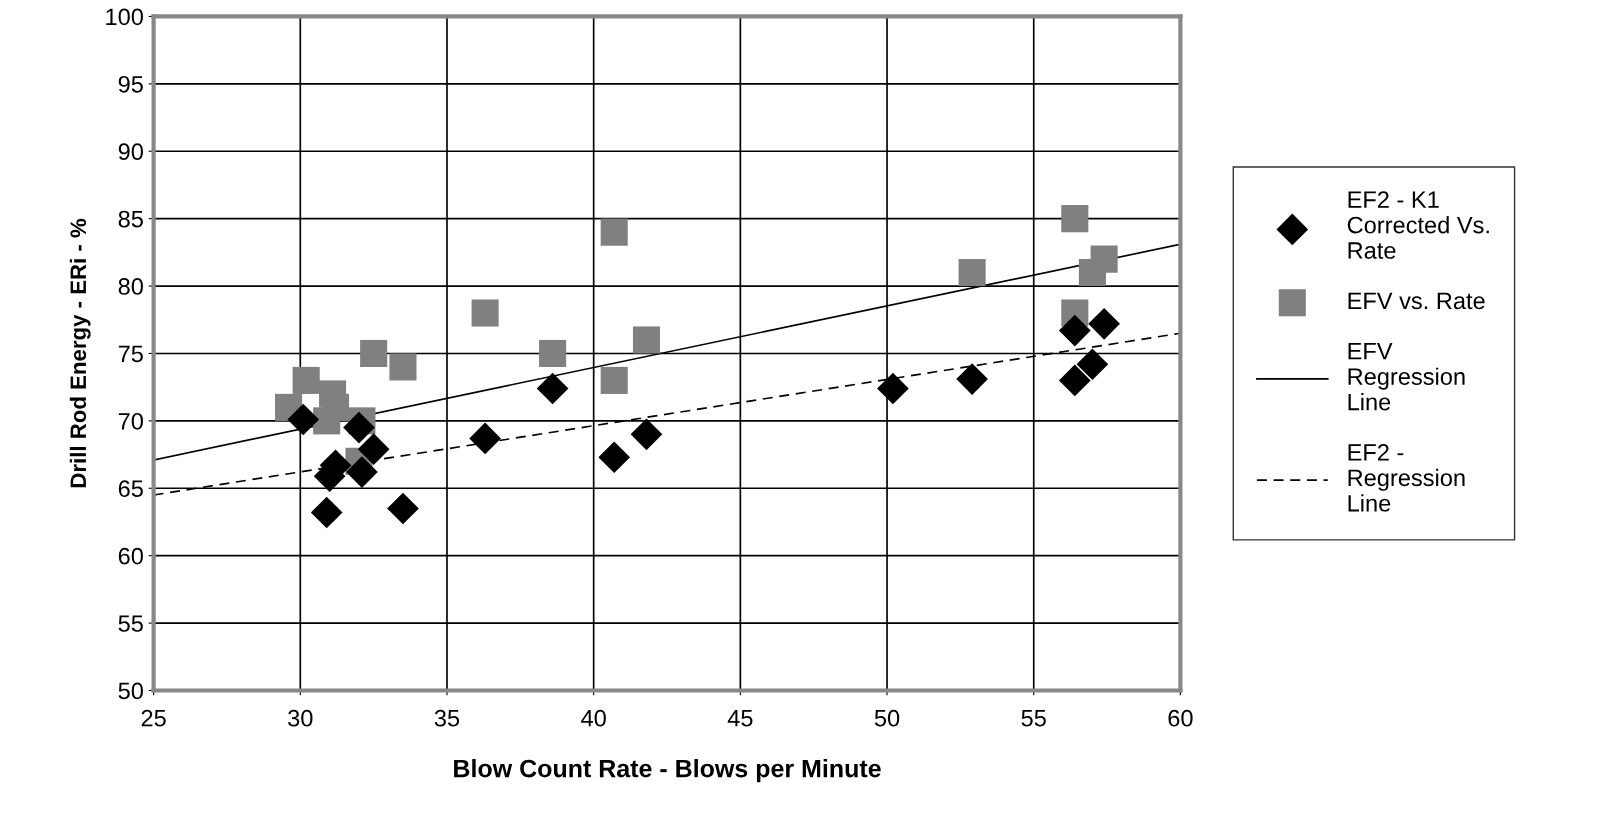  What do you see at coordinates (124, 17) in the screenshot?
I see `y-tick-label: 100` at bounding box center [124, 17].